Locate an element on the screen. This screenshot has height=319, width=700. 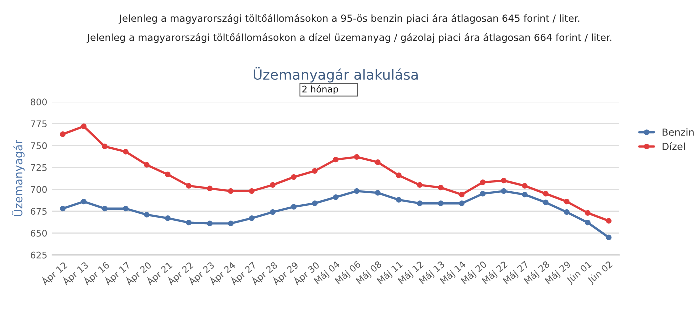
text: Jelenleg a magyarországi töltőállomásokon a dízel üzemanyag / gázolaj piaci ára átlagosan 664 forint / liter. is located at coordinates (349, 38).